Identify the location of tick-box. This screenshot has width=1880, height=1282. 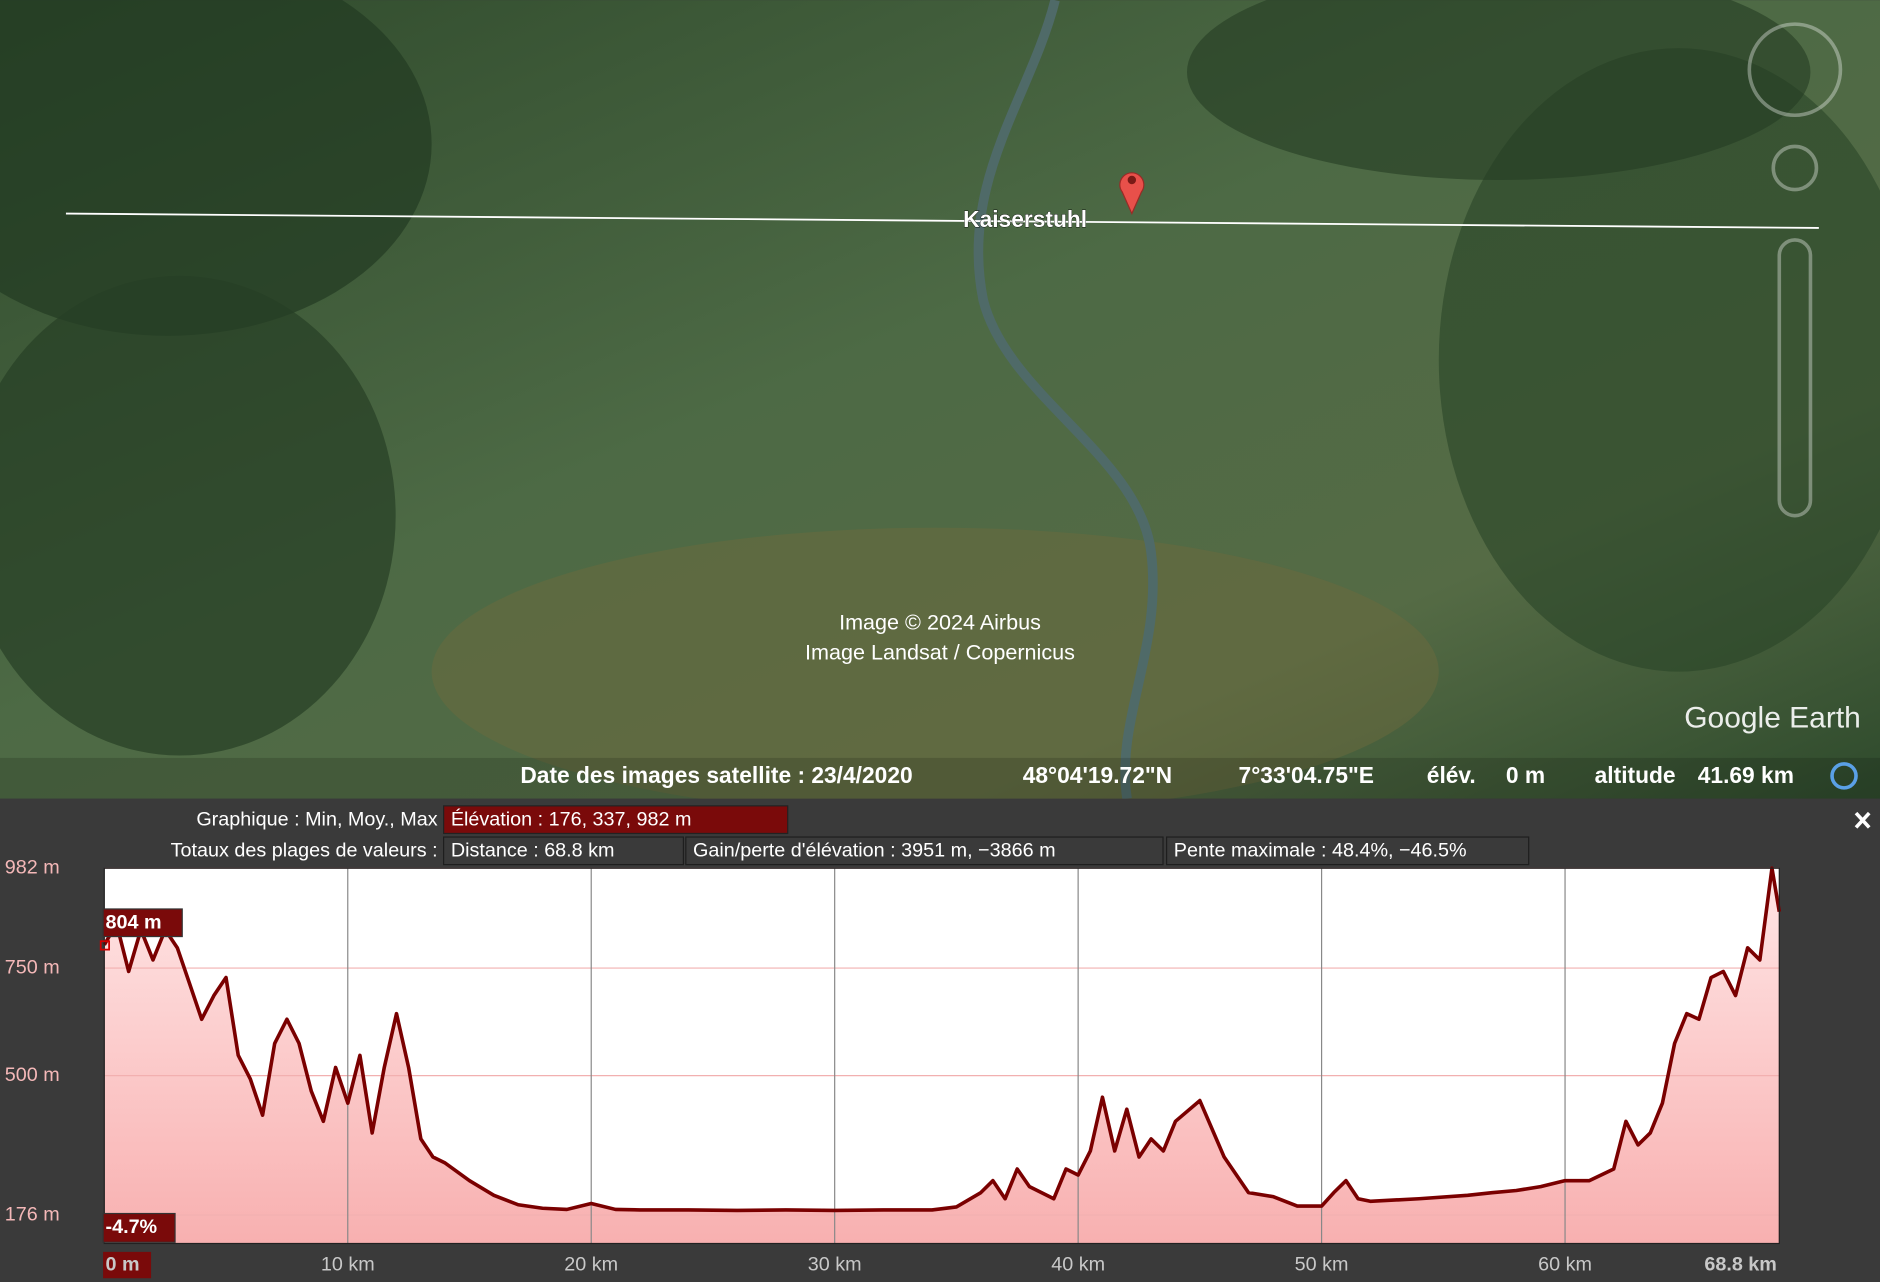
(127, 1265).